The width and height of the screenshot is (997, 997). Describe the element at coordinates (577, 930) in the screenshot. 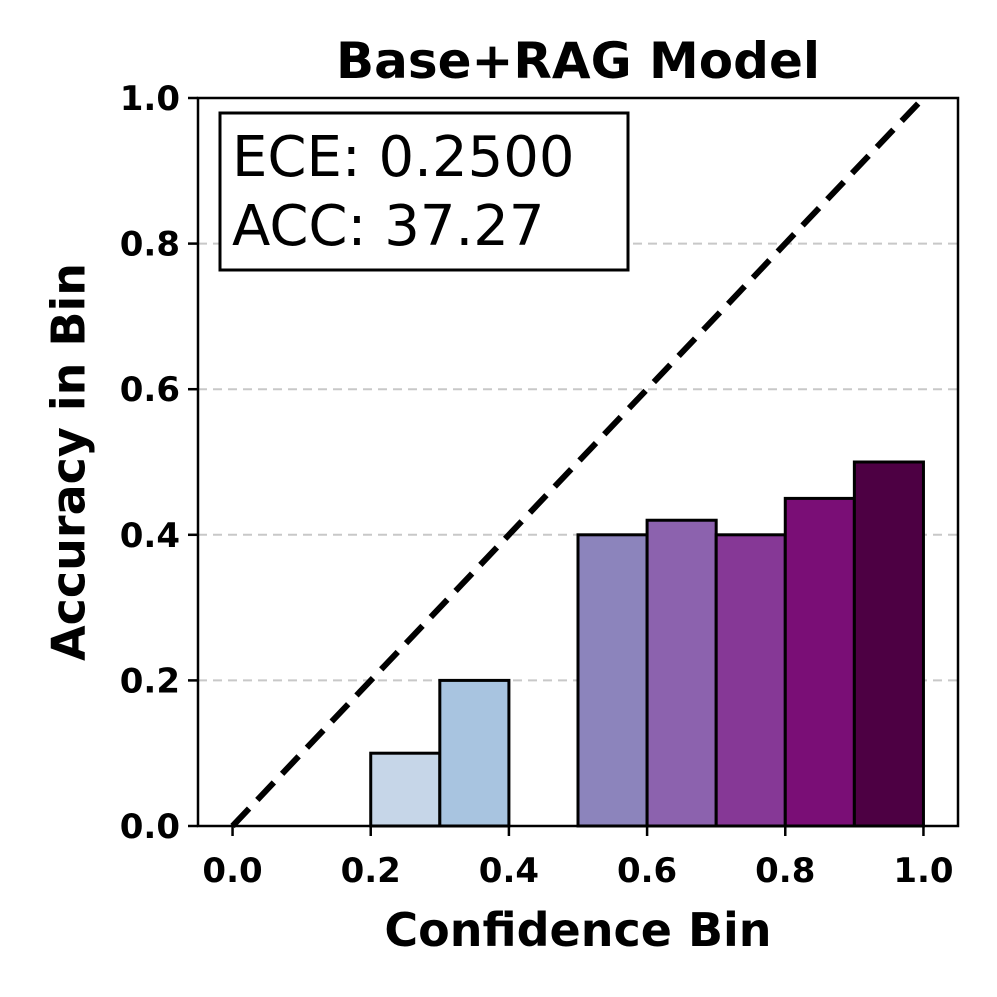

I see `x-axis-label: Confidence Bin` at that location.